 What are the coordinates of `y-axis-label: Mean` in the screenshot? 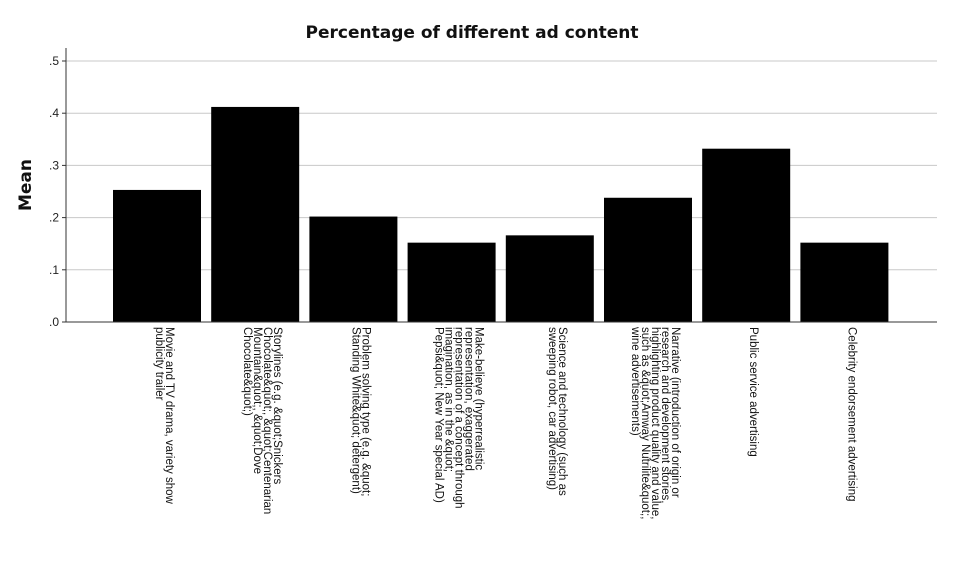 It's located at (26, 185).